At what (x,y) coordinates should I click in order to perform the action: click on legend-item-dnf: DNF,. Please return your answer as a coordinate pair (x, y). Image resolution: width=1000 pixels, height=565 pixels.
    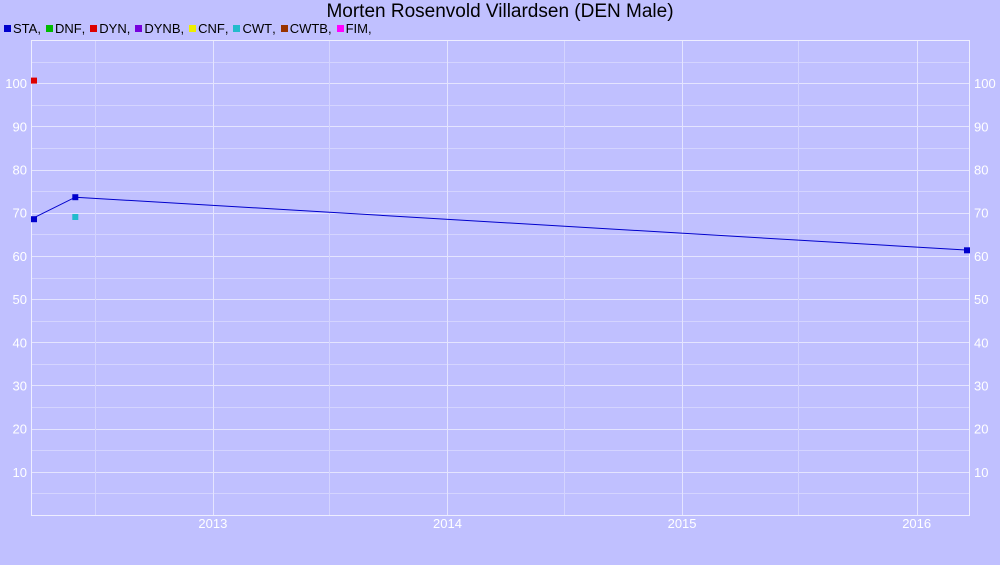
    Looking at the image, I should click on (65, 28).